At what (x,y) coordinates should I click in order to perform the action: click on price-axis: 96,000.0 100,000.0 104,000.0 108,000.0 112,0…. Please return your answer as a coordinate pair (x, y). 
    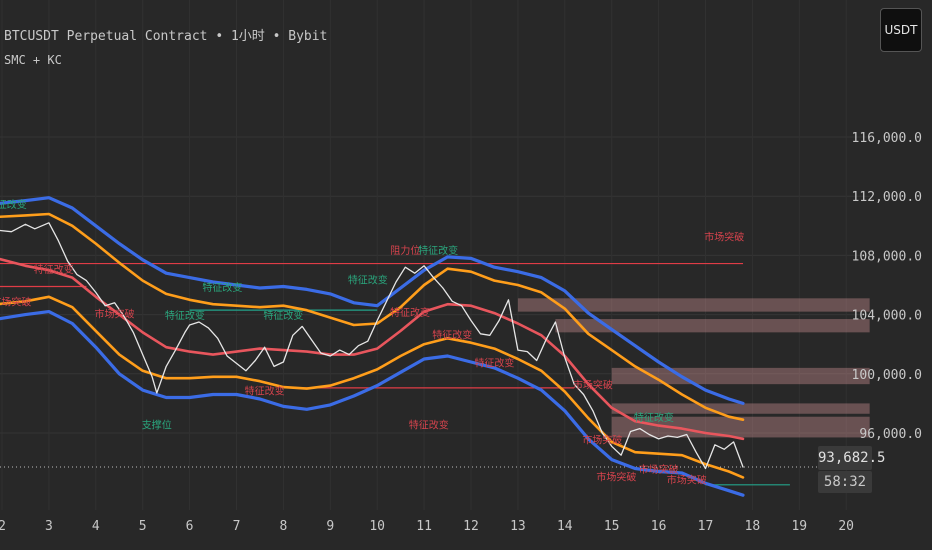
    Looking at the image, I should click on (887, 286).